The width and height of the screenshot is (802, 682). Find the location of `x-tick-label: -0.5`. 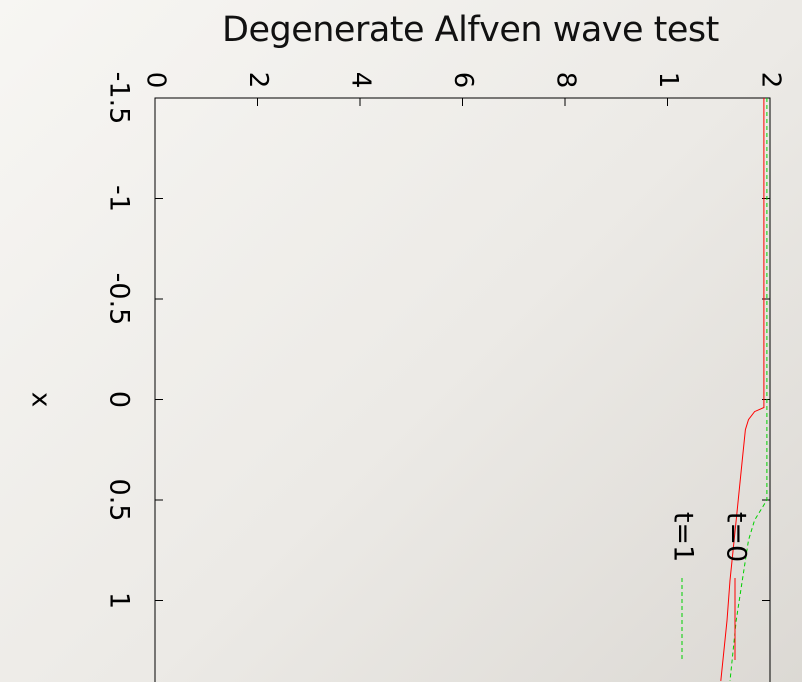

x-tick-label: -0.5 is located at coordinates (119, 299).